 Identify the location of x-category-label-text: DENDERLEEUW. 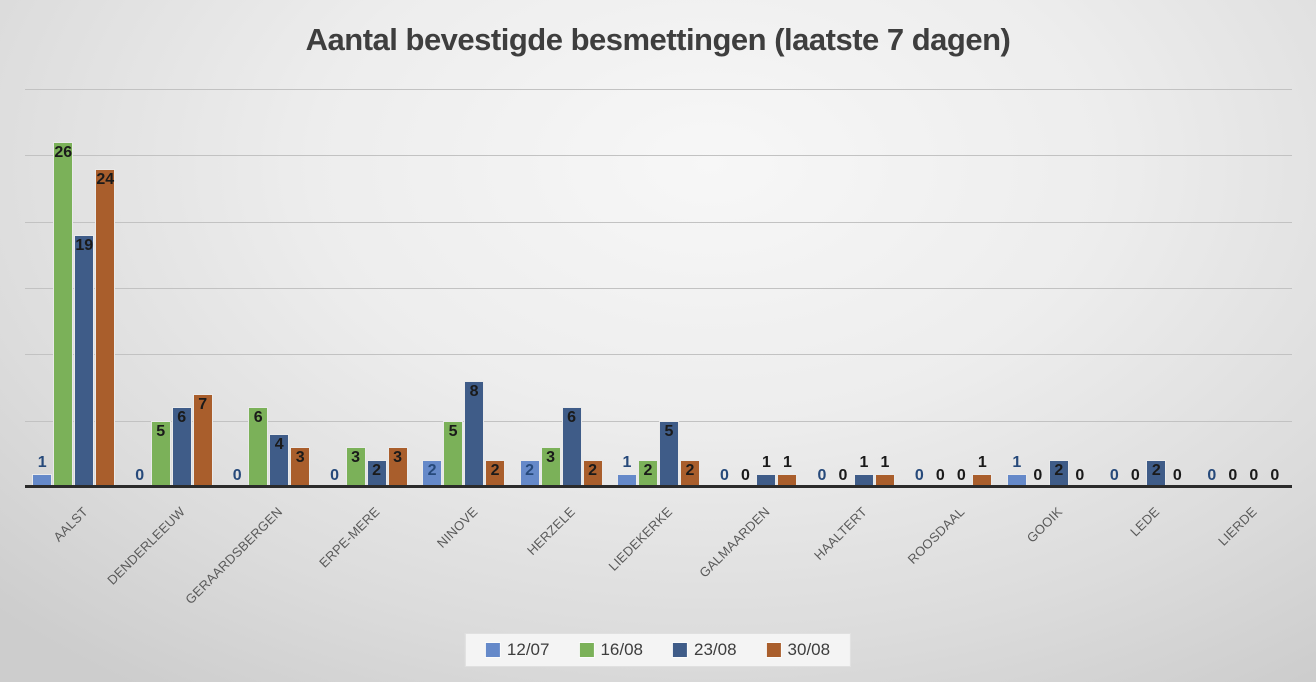
(146, 546).